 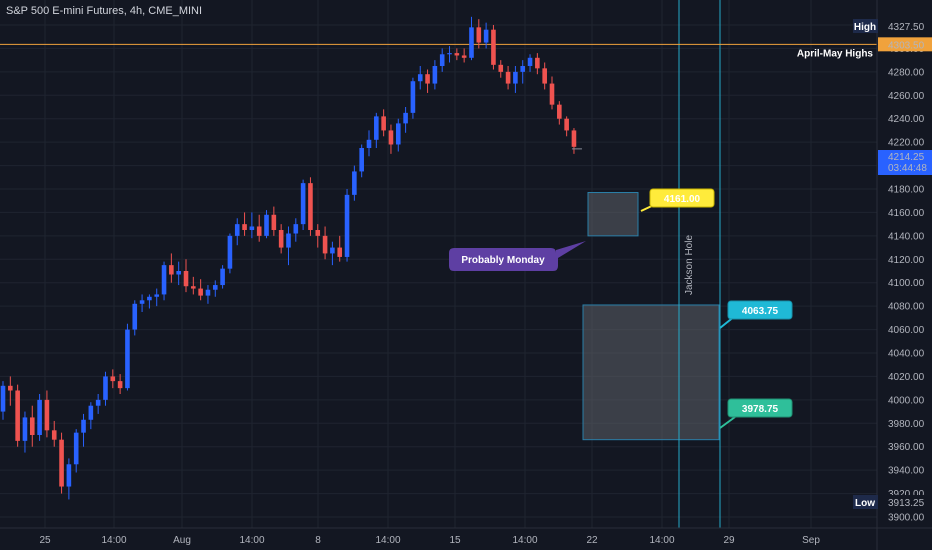 What do you see at coordinates (592, 540) in the screenshot?
I see `x-tick-label: 22` at bounding box center [592, 540].